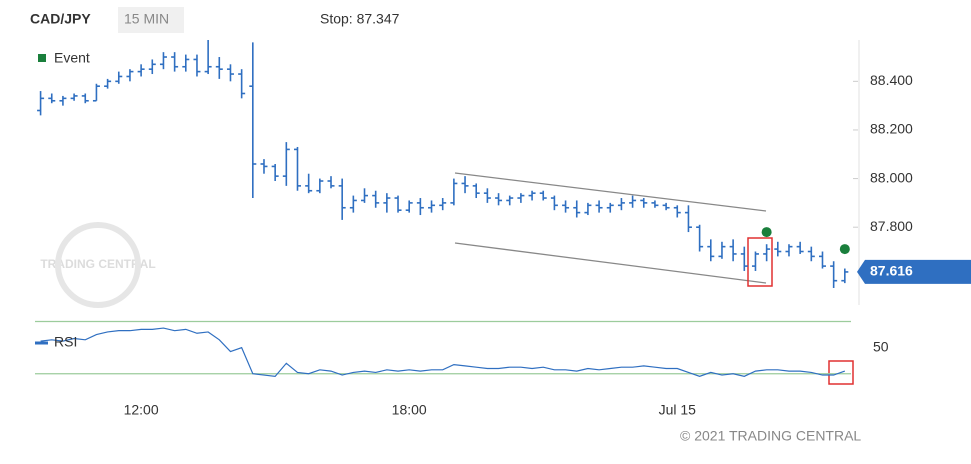  What do you see at coordinates (141, 410) in the screenshot?
I see `x-tick-label: 12:00` at bounding box center [141, 410].